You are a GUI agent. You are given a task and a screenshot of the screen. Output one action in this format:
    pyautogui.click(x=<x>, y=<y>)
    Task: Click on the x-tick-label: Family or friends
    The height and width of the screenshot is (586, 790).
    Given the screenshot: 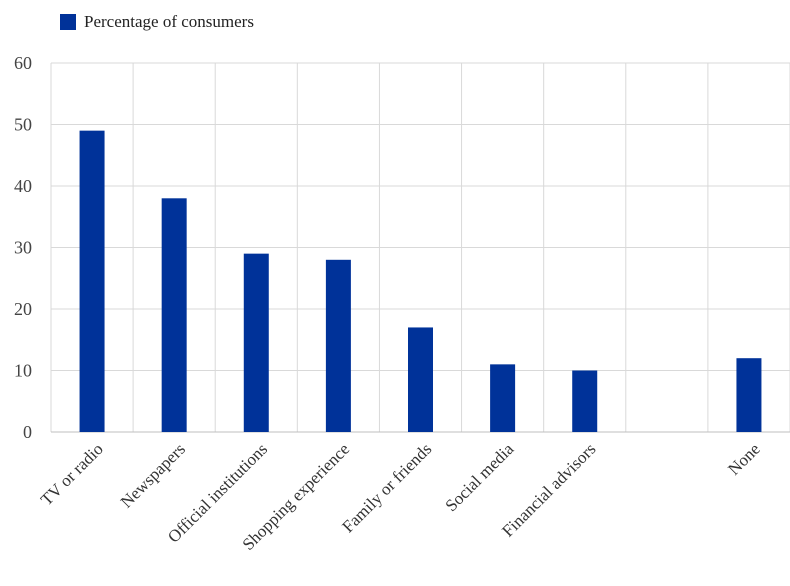 What is the action you would take?
    pyautogui.click(x=386, y=487)
    